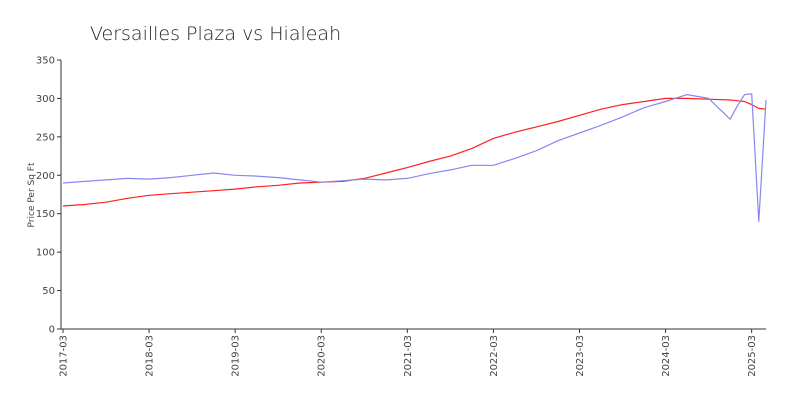 This screenshot has width=800, height=400. Describe the element at coordinates (32, 194) in the screenshot. I see `y-axis-label: Price Per Sq Ft` at that location.